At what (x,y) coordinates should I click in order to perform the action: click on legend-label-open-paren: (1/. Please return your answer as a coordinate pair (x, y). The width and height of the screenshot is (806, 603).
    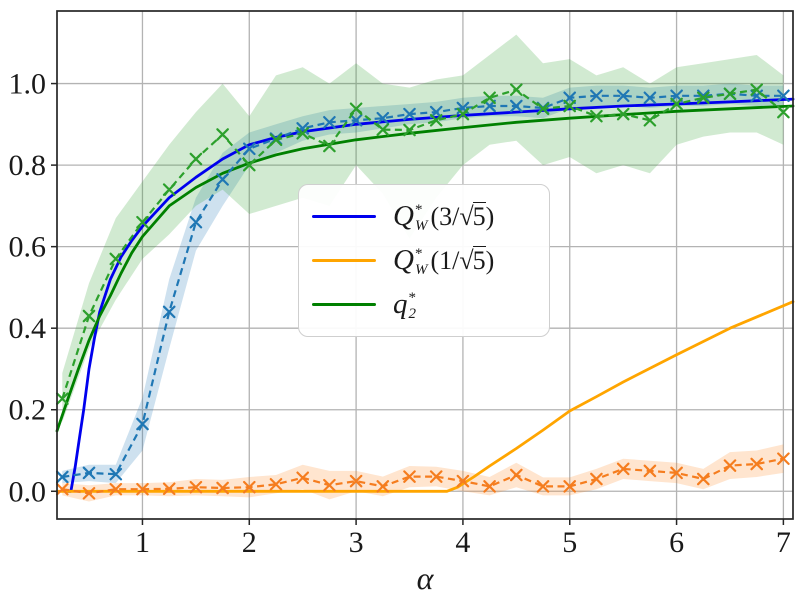
    Looking at the image, I should click on (445, 260).